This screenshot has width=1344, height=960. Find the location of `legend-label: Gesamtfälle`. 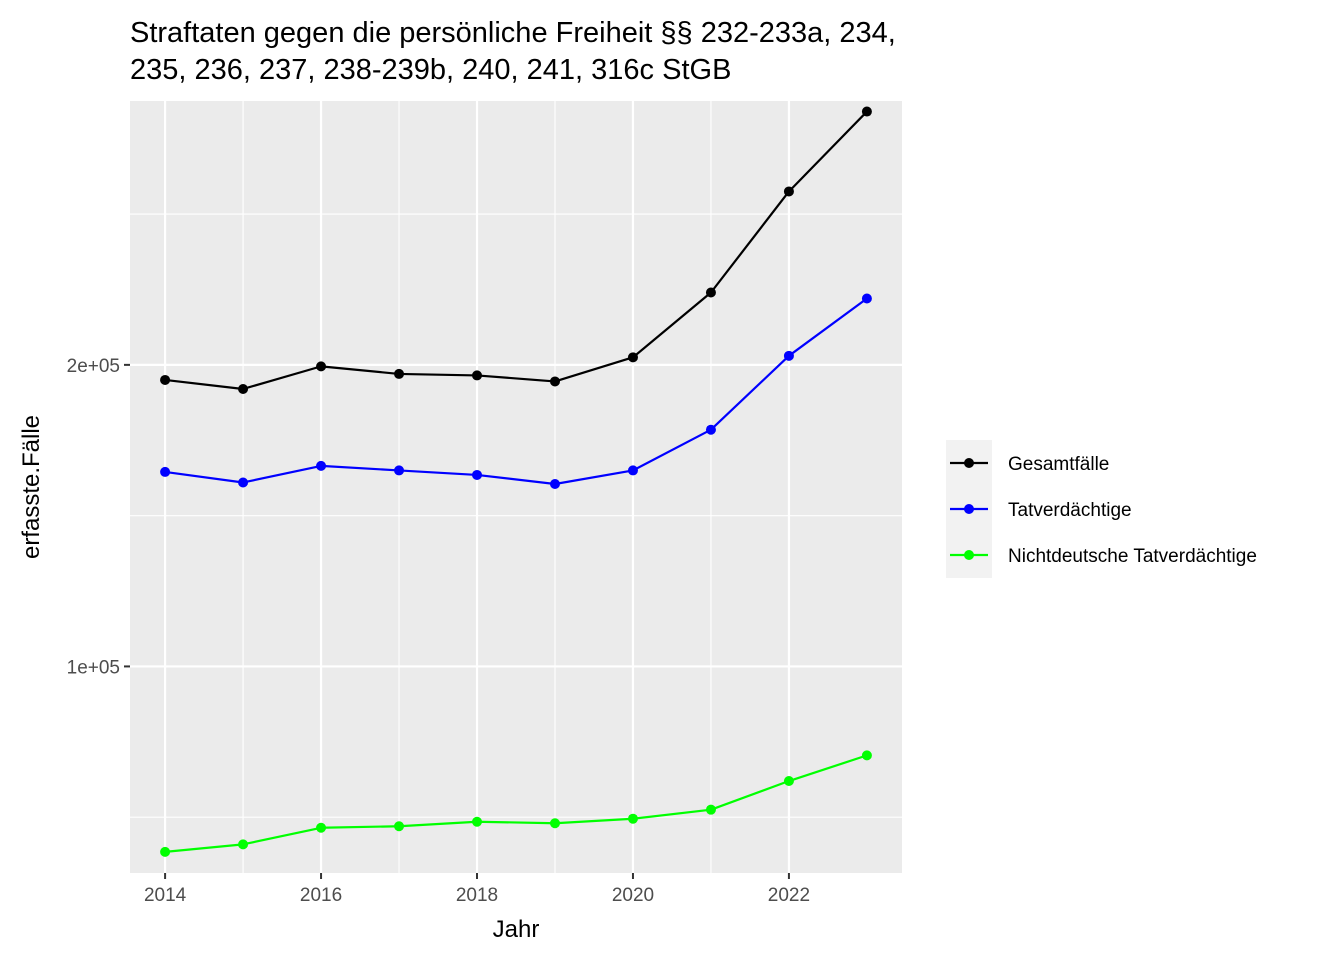

legend-label: Gesamtfälle is located at coordinates (1058, 464).